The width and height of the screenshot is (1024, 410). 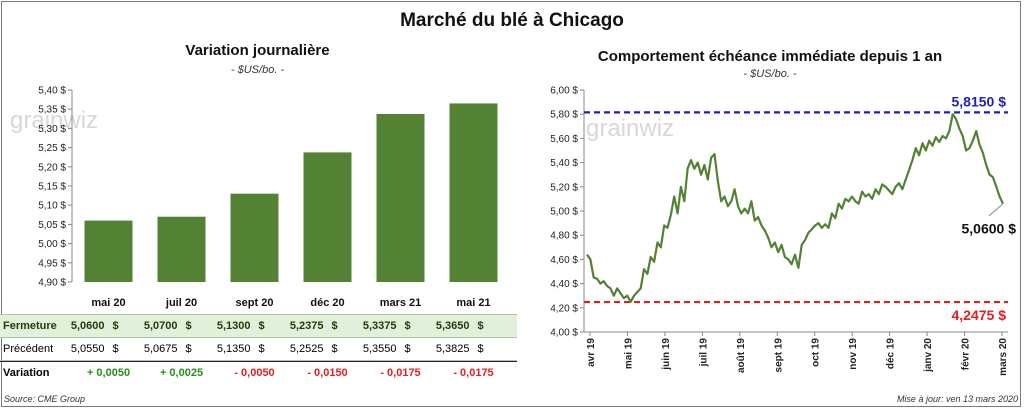 I want to click on x-tick-label: août 19, so click(x=741, y=355).